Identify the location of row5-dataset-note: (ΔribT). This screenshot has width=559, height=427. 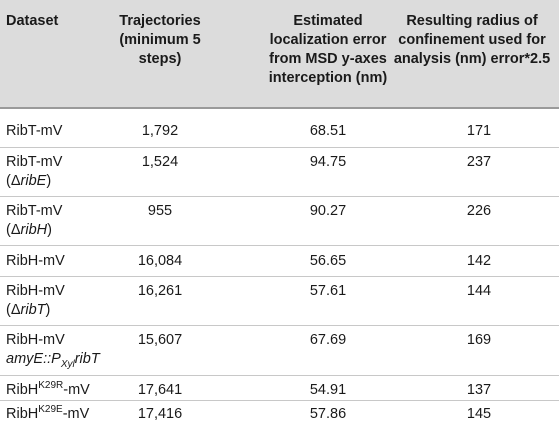
(28, 310).